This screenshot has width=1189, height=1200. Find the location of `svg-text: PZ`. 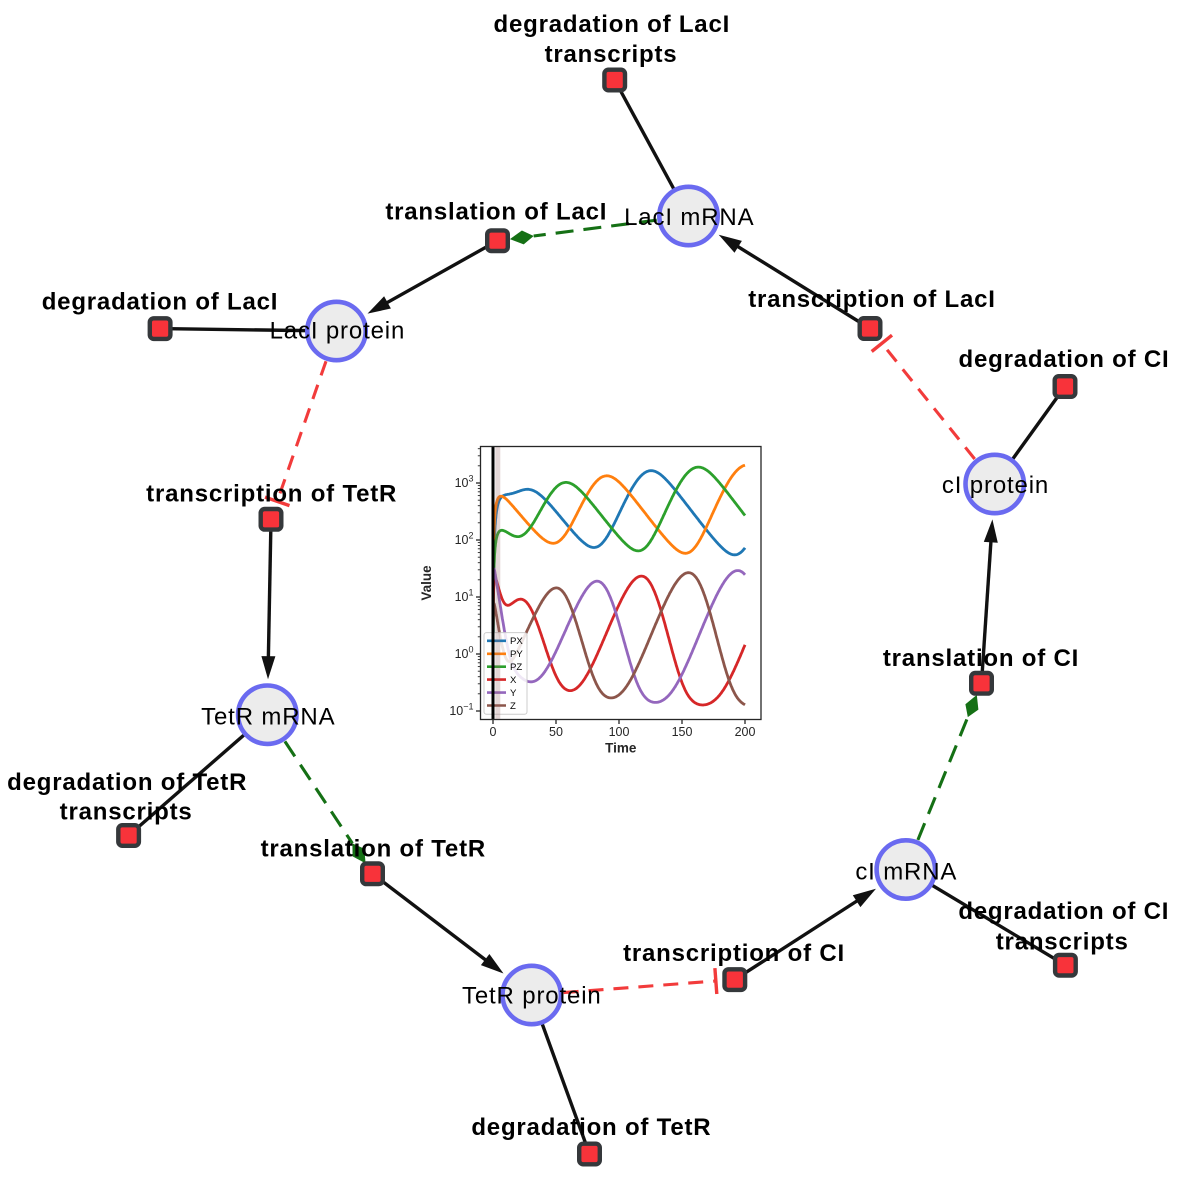

svg-text: PZ is located at coordinates (516, 667).